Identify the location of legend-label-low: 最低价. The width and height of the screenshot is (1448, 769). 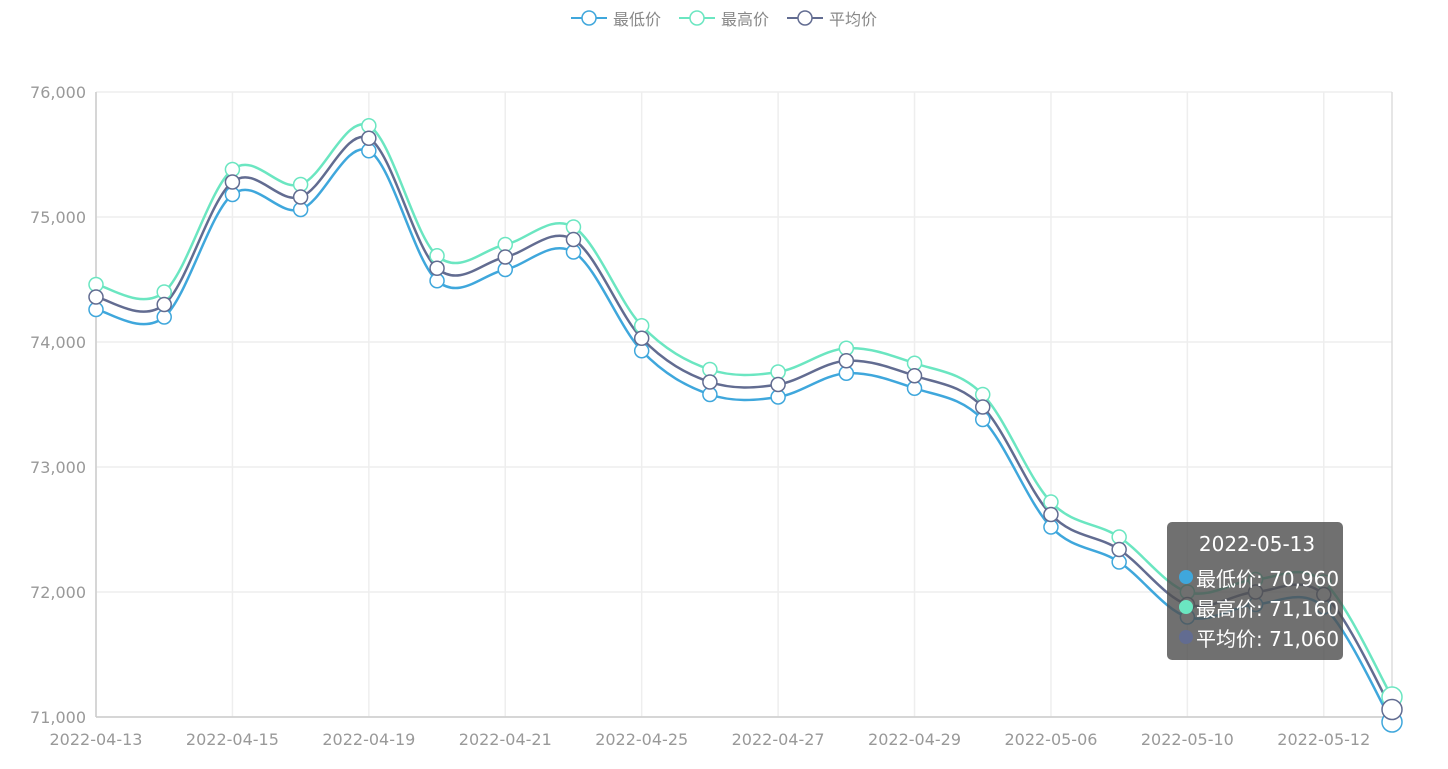
(636, 19).